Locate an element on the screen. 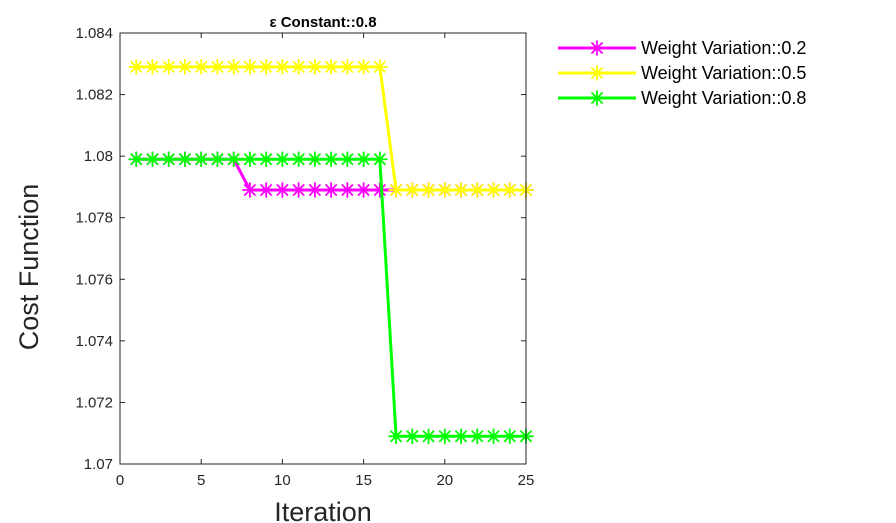 The width and height of the screenshot is (896, 523). legend-label: Weight Variation::0.8 is located at coordinates (723, 98).